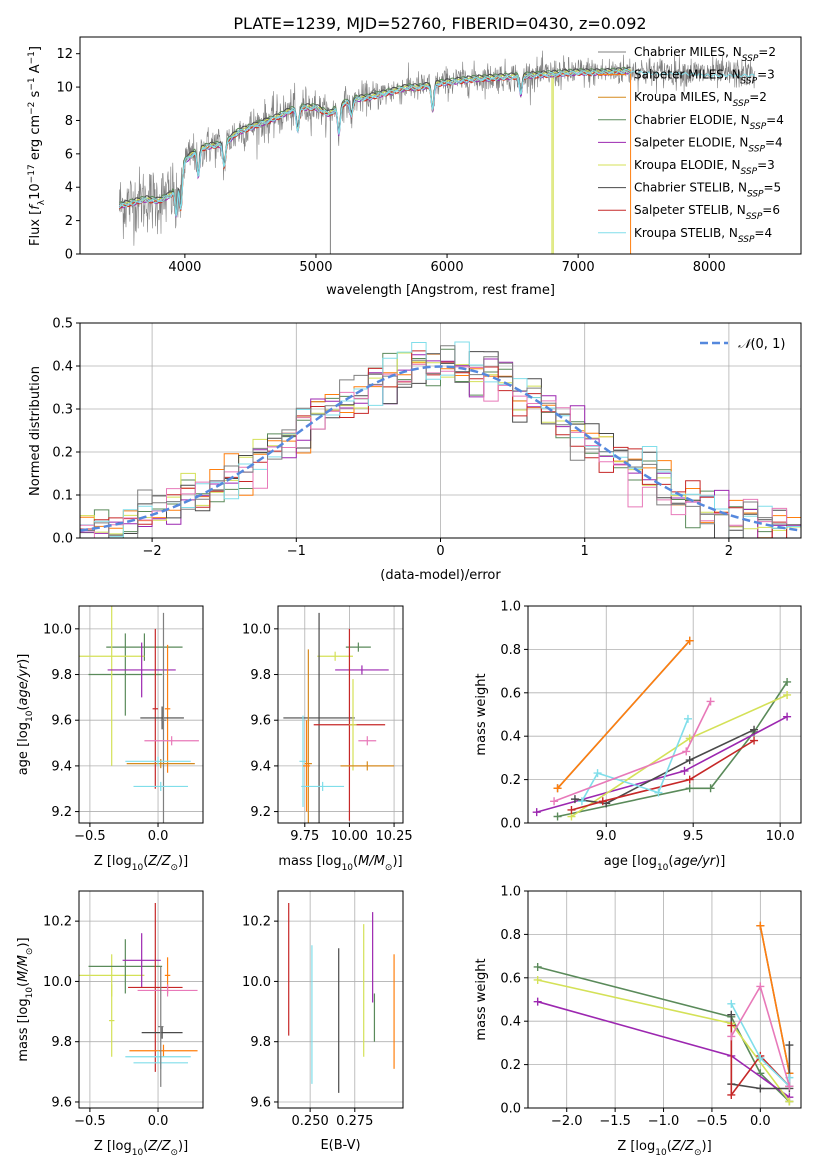 The width and height of the screenshot is (819, 1170). What do you see at coordinates (61, 812) in the screenshot?
I see `y-tick-label: 9.2` at bounding box center [61, 812].